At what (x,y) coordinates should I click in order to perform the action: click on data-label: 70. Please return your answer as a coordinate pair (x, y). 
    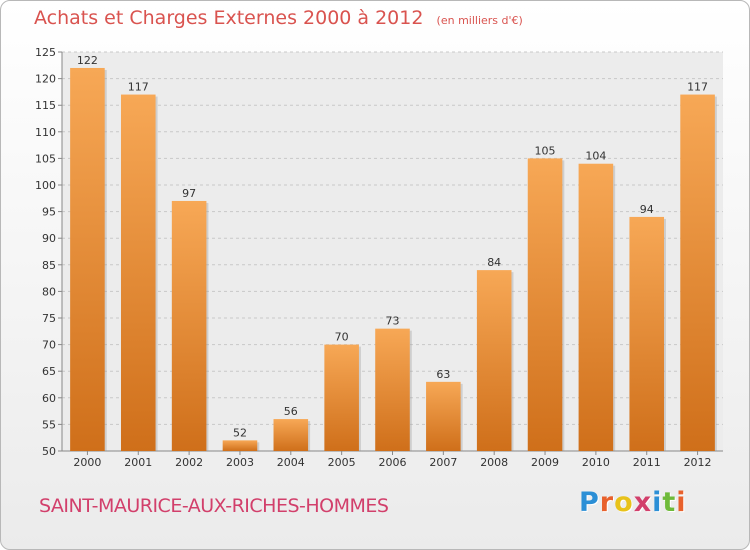
    Looking at the image, I should click on (342, 337).